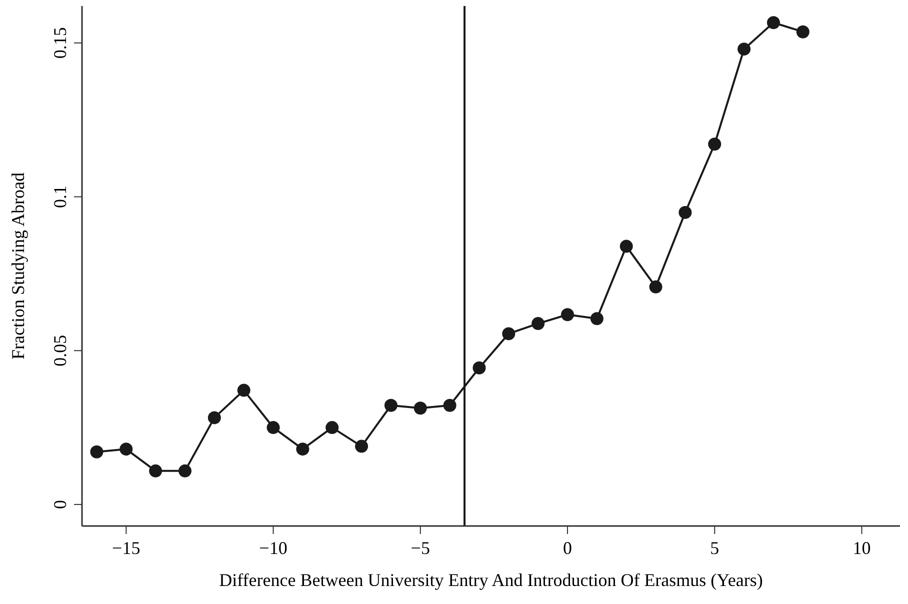 The image size is (908, 604). Describe the element at coordinates (715, 548) in the screenshot. I see `x-tick-label: 5` at that location.